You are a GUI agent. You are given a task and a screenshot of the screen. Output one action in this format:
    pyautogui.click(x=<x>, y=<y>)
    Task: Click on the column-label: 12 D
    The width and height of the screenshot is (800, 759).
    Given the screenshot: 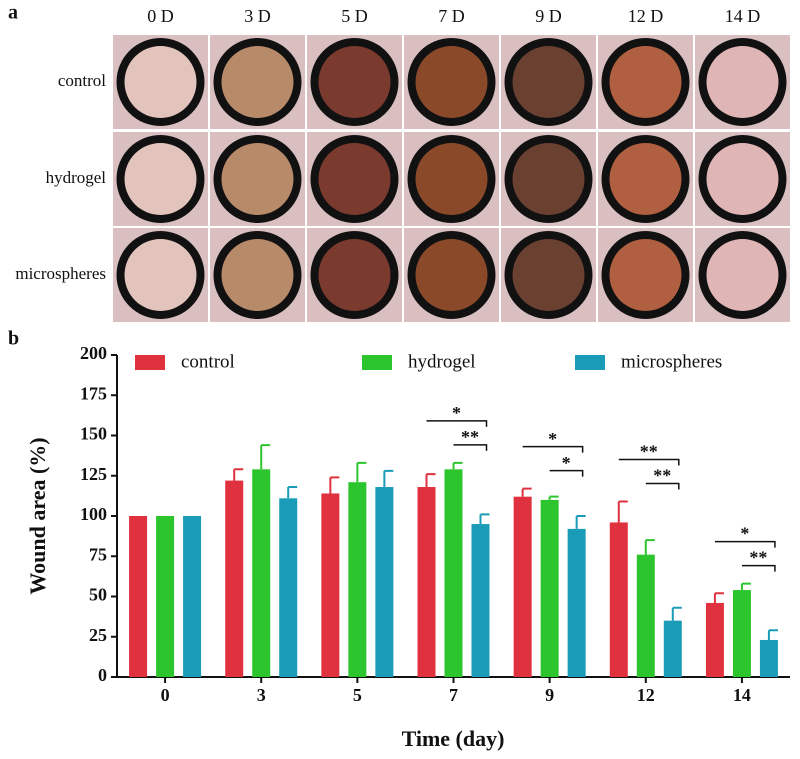 What is the action you would take?
    pyautogui.click(x=646, y=16)
    